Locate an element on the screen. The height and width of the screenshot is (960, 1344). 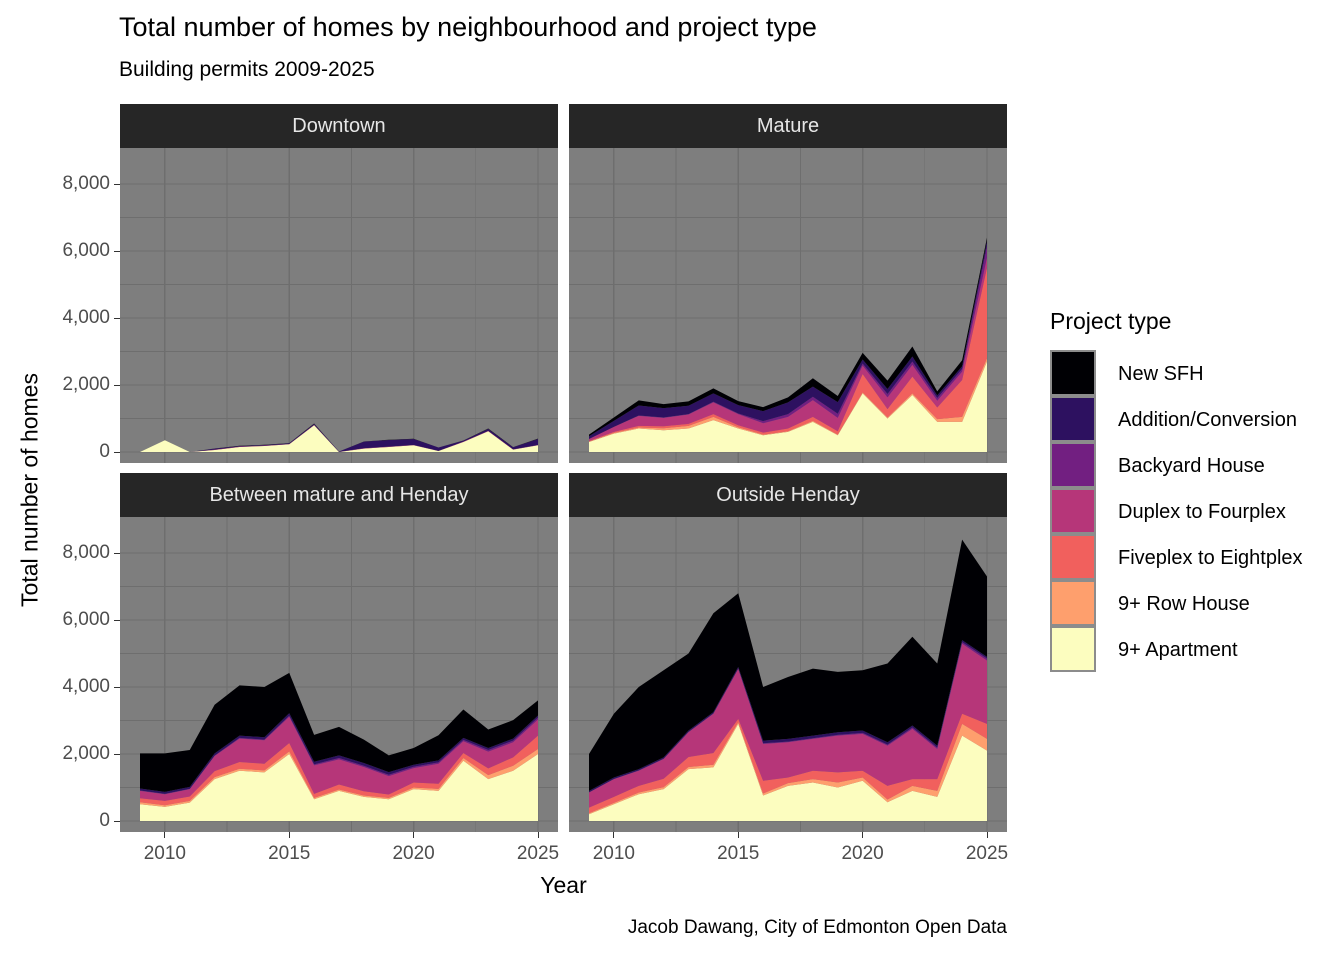
legend-item: Addition/Conversion is located at coordinates (1176, 419).